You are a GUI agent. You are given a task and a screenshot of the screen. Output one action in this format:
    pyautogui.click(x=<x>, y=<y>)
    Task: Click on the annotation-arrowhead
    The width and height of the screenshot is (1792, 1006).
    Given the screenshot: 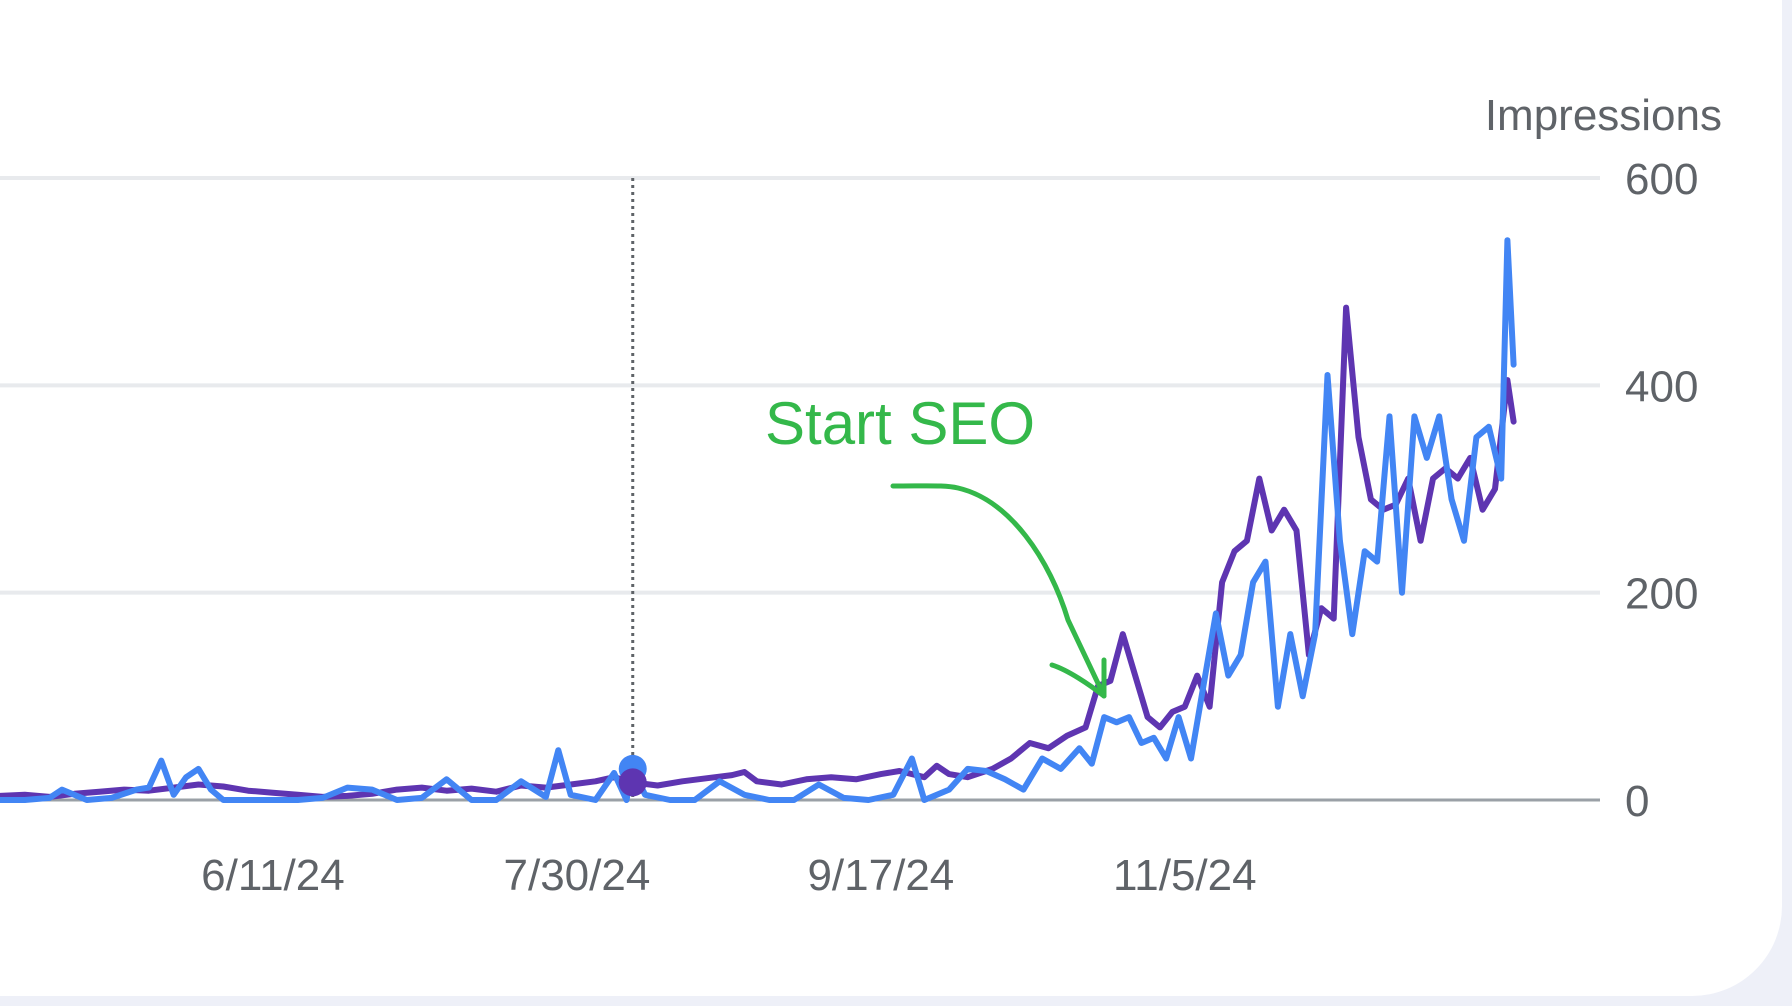 What is the action you would take?
    pyautogui.click(x=1078, y=678)
    